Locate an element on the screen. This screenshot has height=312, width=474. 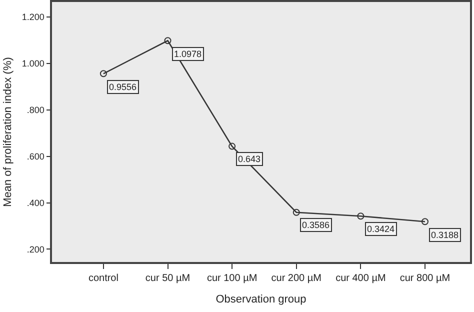
y-axis-title: Mean of proliferation index (%) is located at coordinates (8, 132).